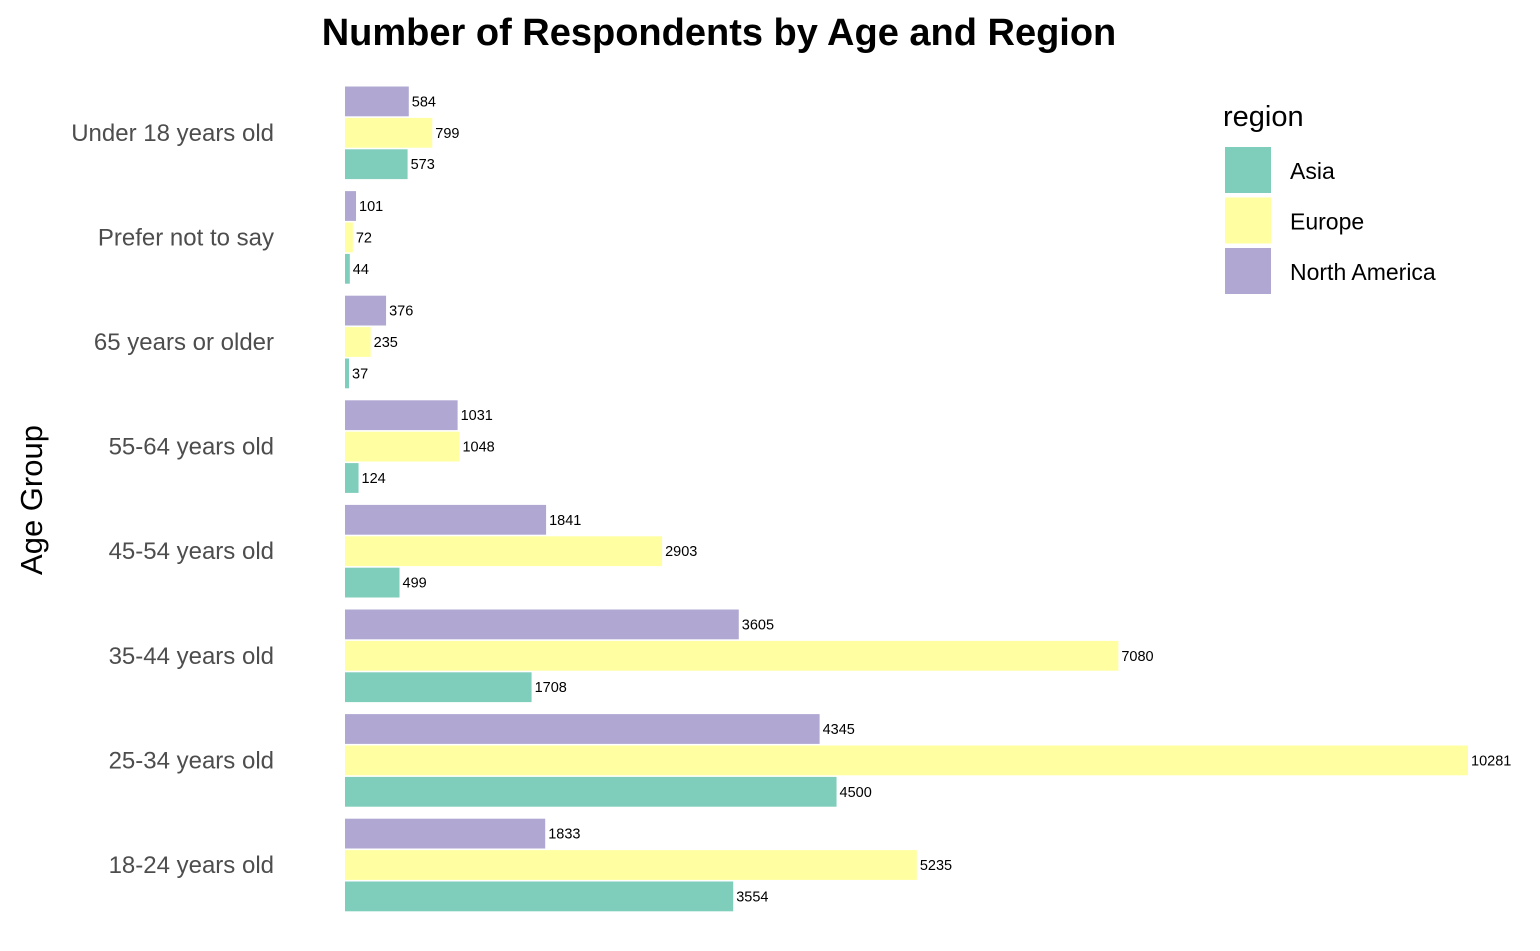 This screenshot has height=951, width=1540. I want to click on data-label: 1031, so click(477, 416).